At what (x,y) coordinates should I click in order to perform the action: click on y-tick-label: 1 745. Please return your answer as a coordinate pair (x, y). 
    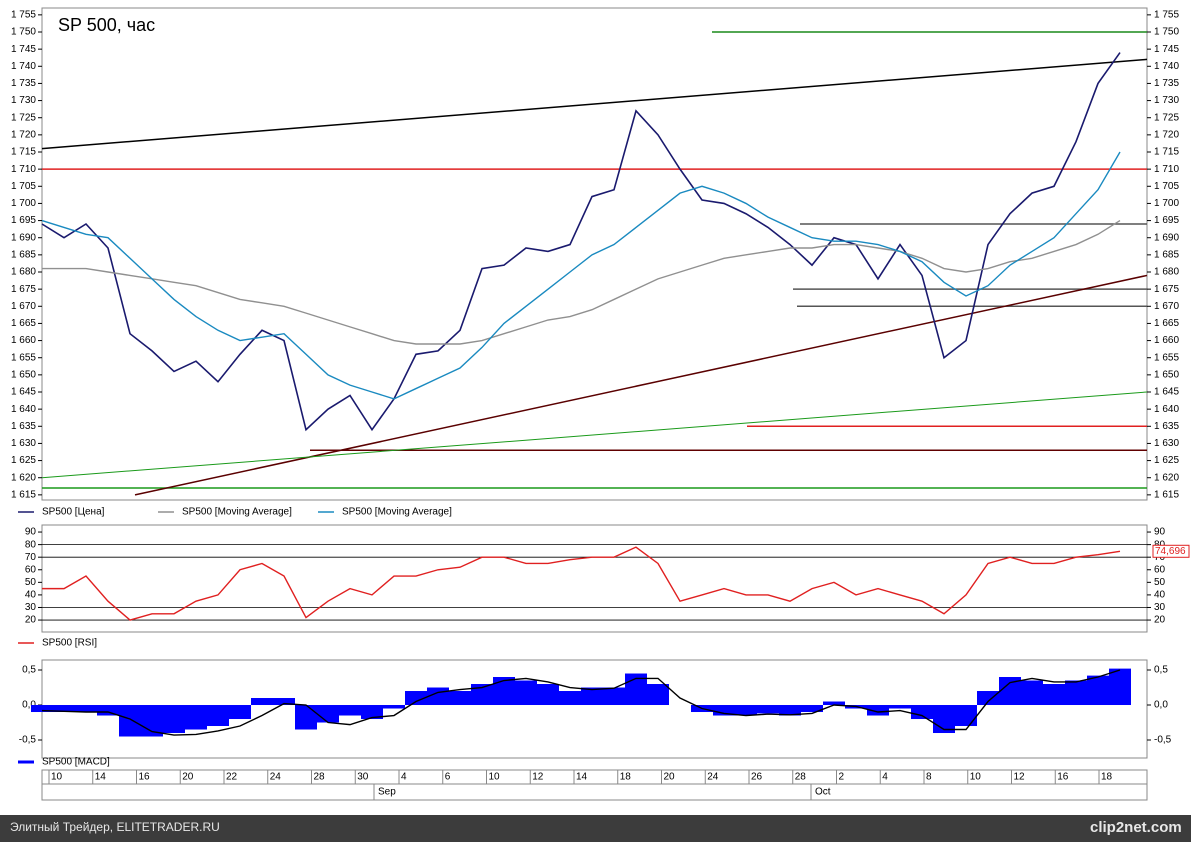
    Looking at the image, I should click on (1166, 49).